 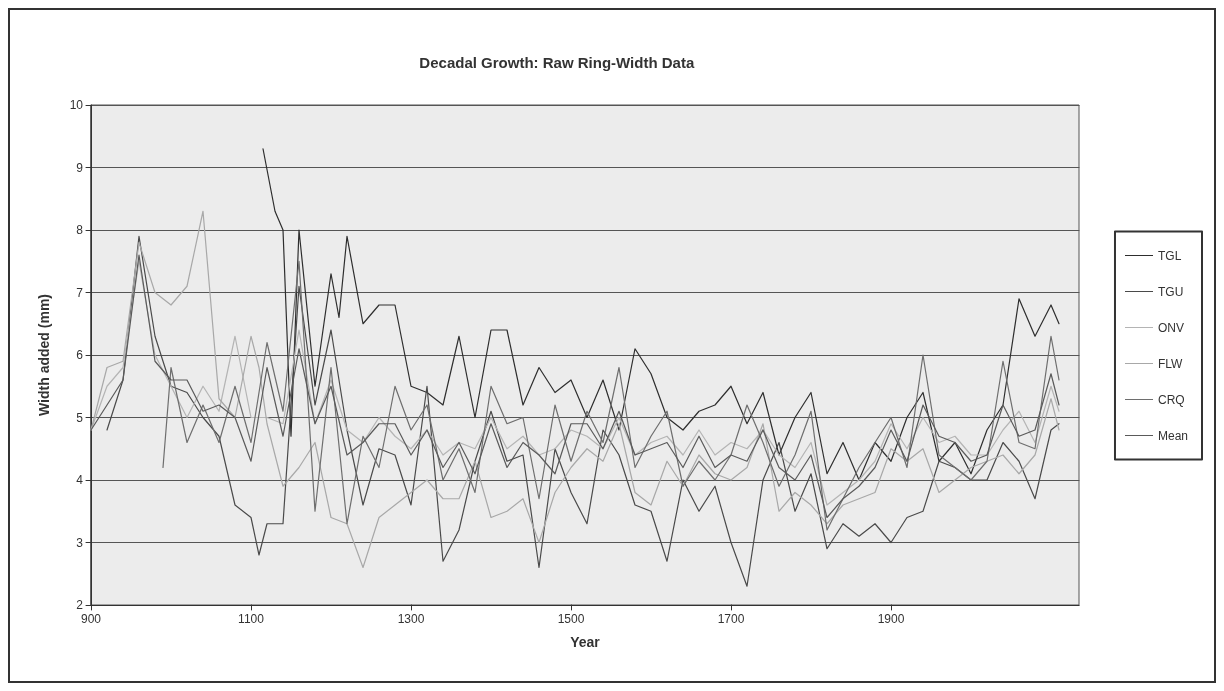 I want to click on y-tick-label: 6, so click(x=80, y=355).